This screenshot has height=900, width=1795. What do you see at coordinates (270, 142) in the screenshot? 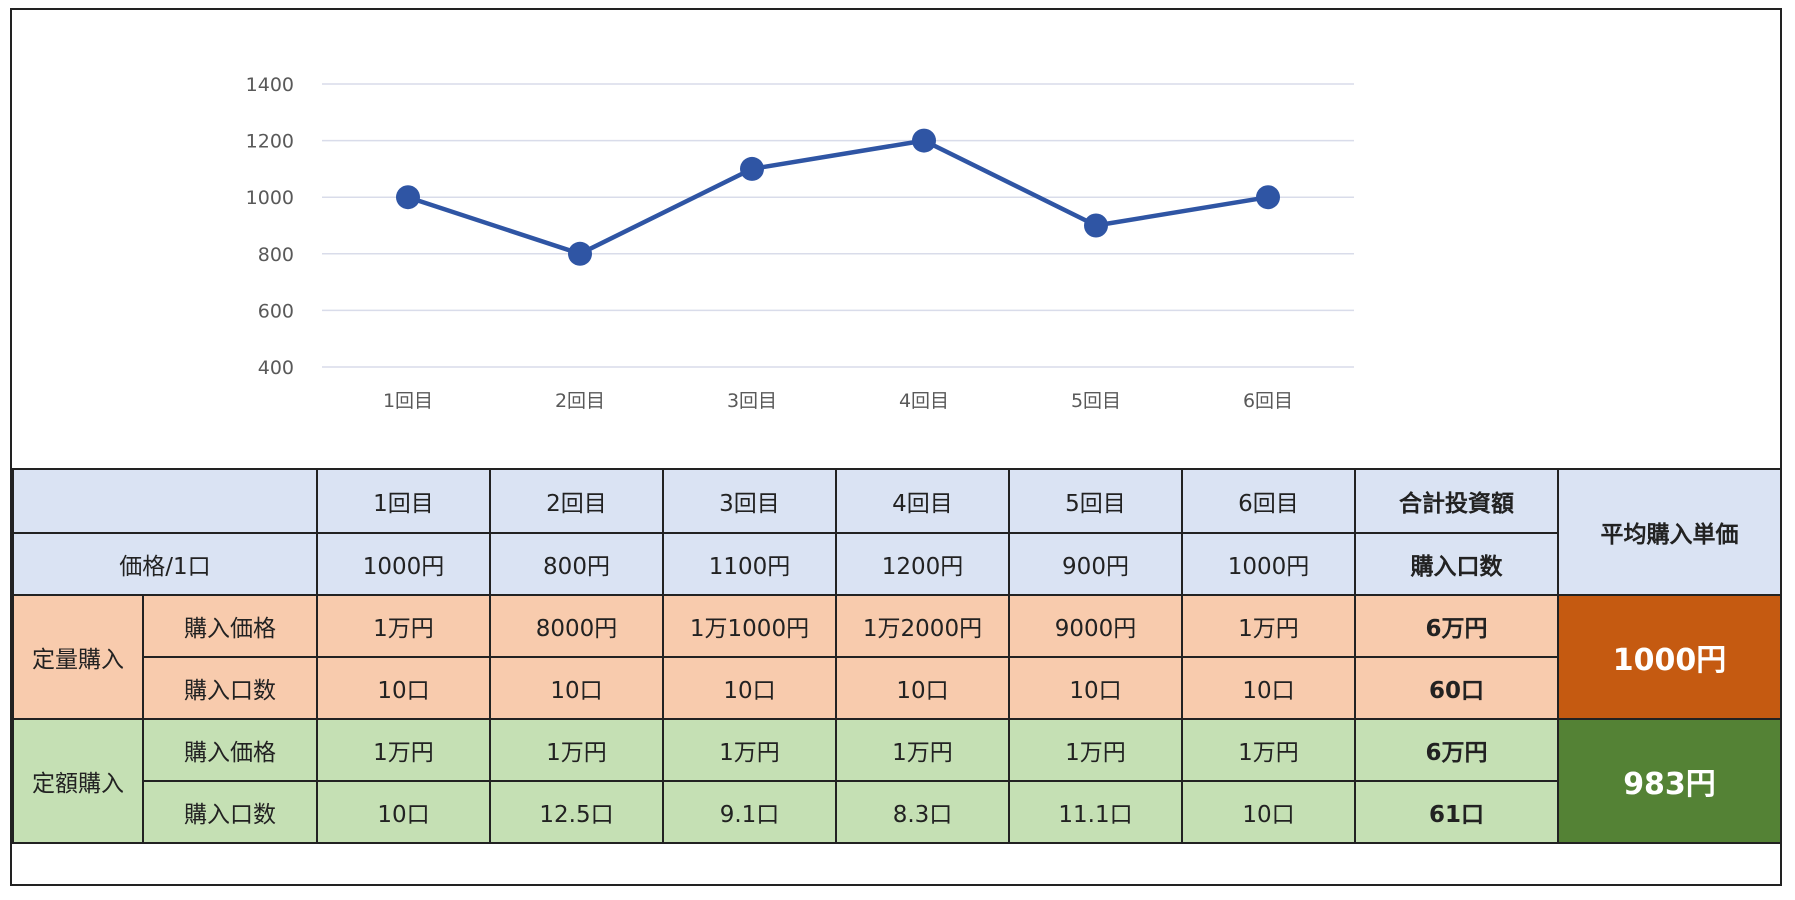
I see `y-tick-label: 1200` at bounding box center [270, 142].